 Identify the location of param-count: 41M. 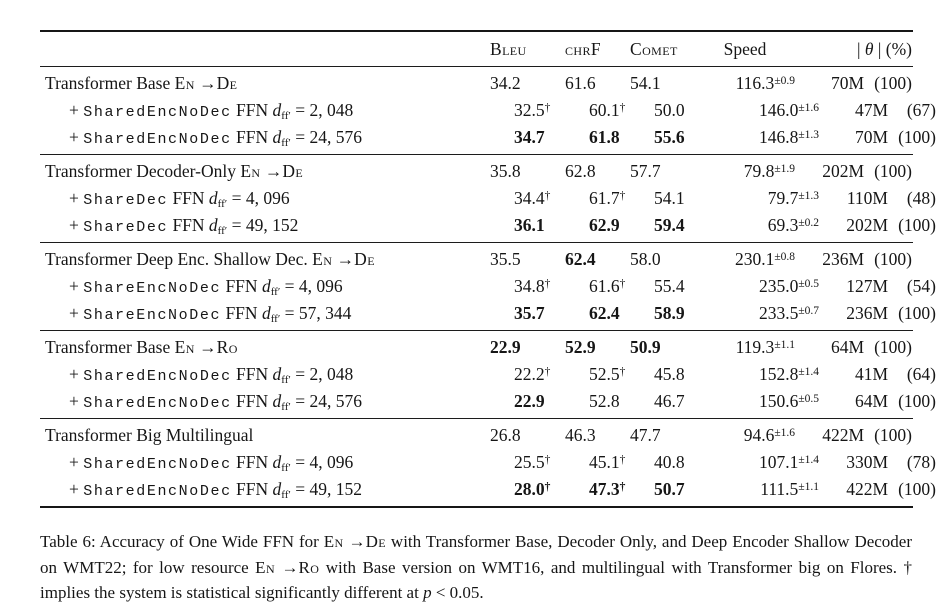
(871, 374).